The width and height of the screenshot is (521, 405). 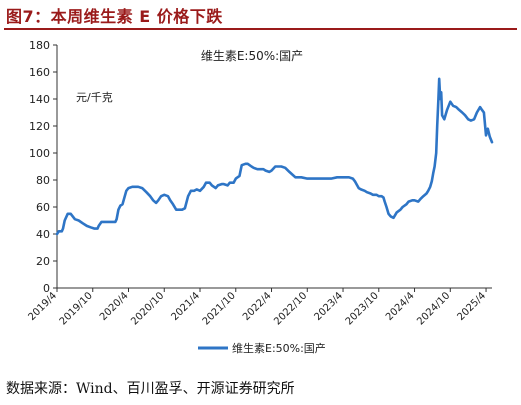 I want to click on data-source: 数据来源：Wind、百川盈孚、开源证券研究所, so click(x=150, y=389).